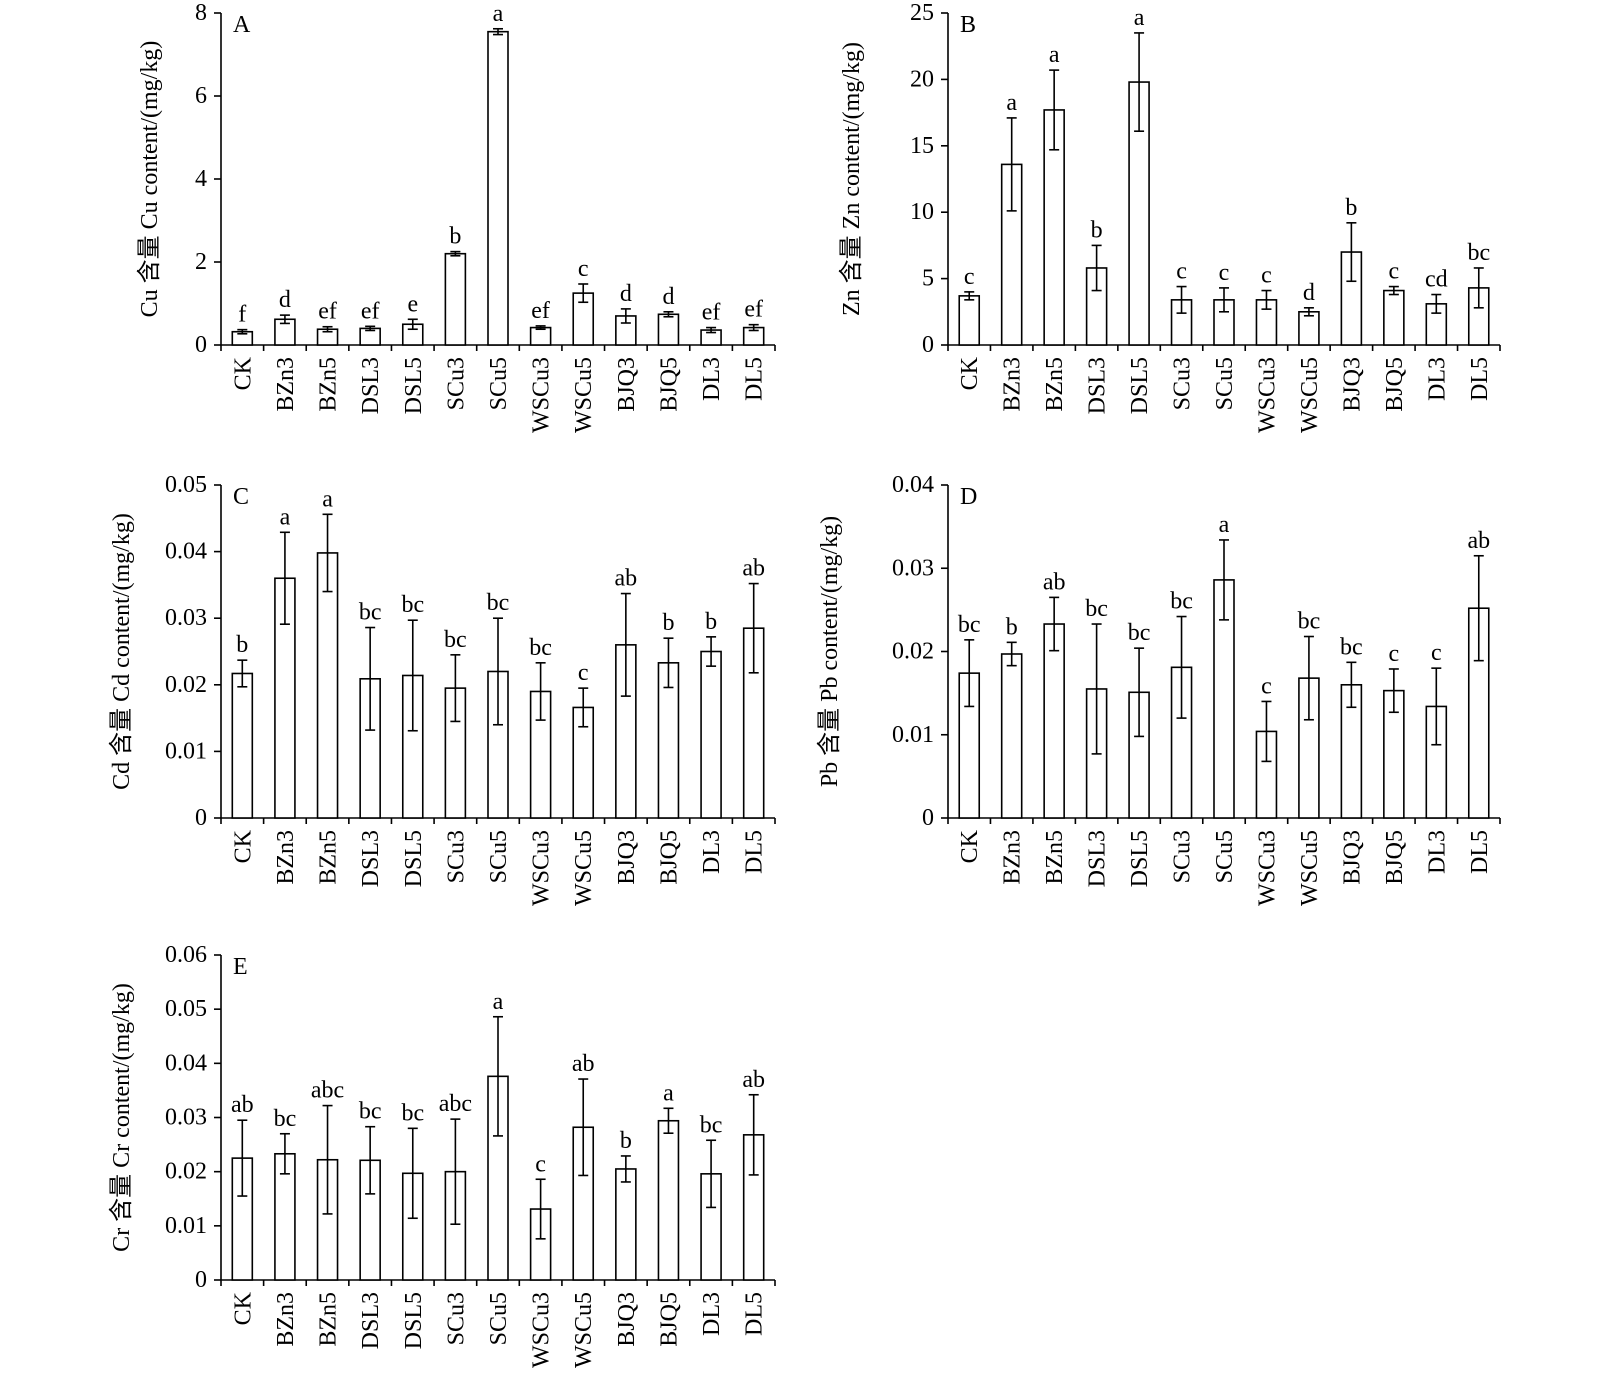 This screenshot has height=1384, width=1600. What do you see at coordinates (626, 1224) in the screenshot?
I see `bar-BJQ3` at bounding box center [626, 1224].